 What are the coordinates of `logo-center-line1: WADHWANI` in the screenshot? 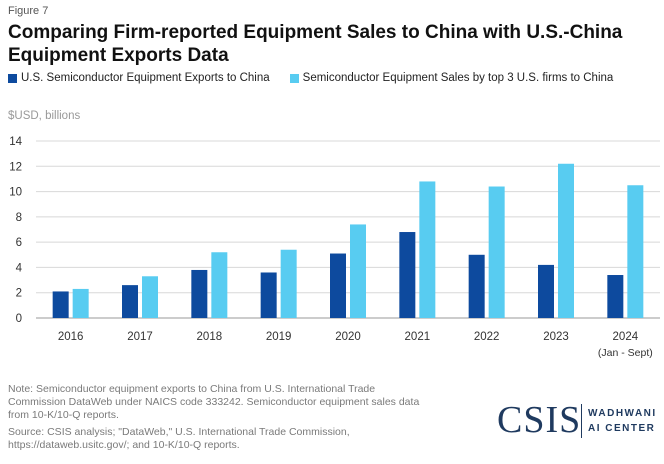 It's located at (622, 413).